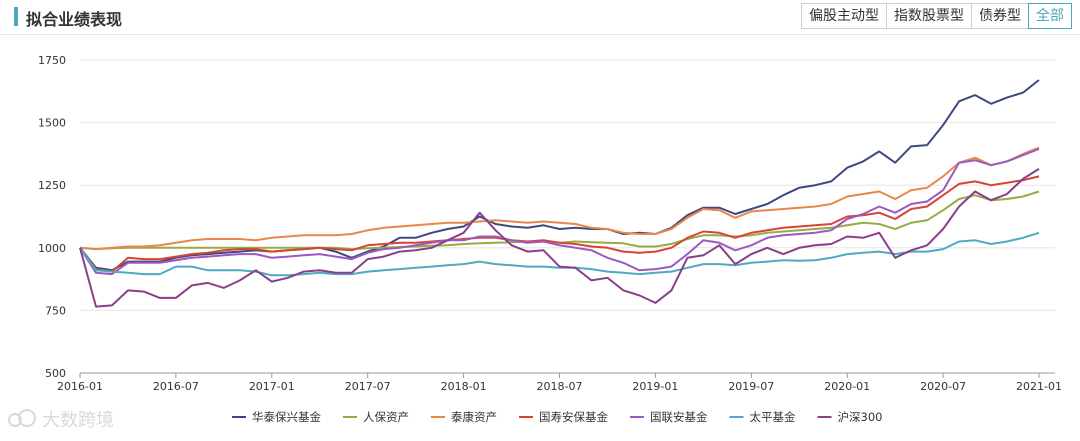 This screenshot has width=1080, height=441. Describe the element at coordinates (52, 60) in the screenshot. I see `y-tick-label: 1750` at that location.